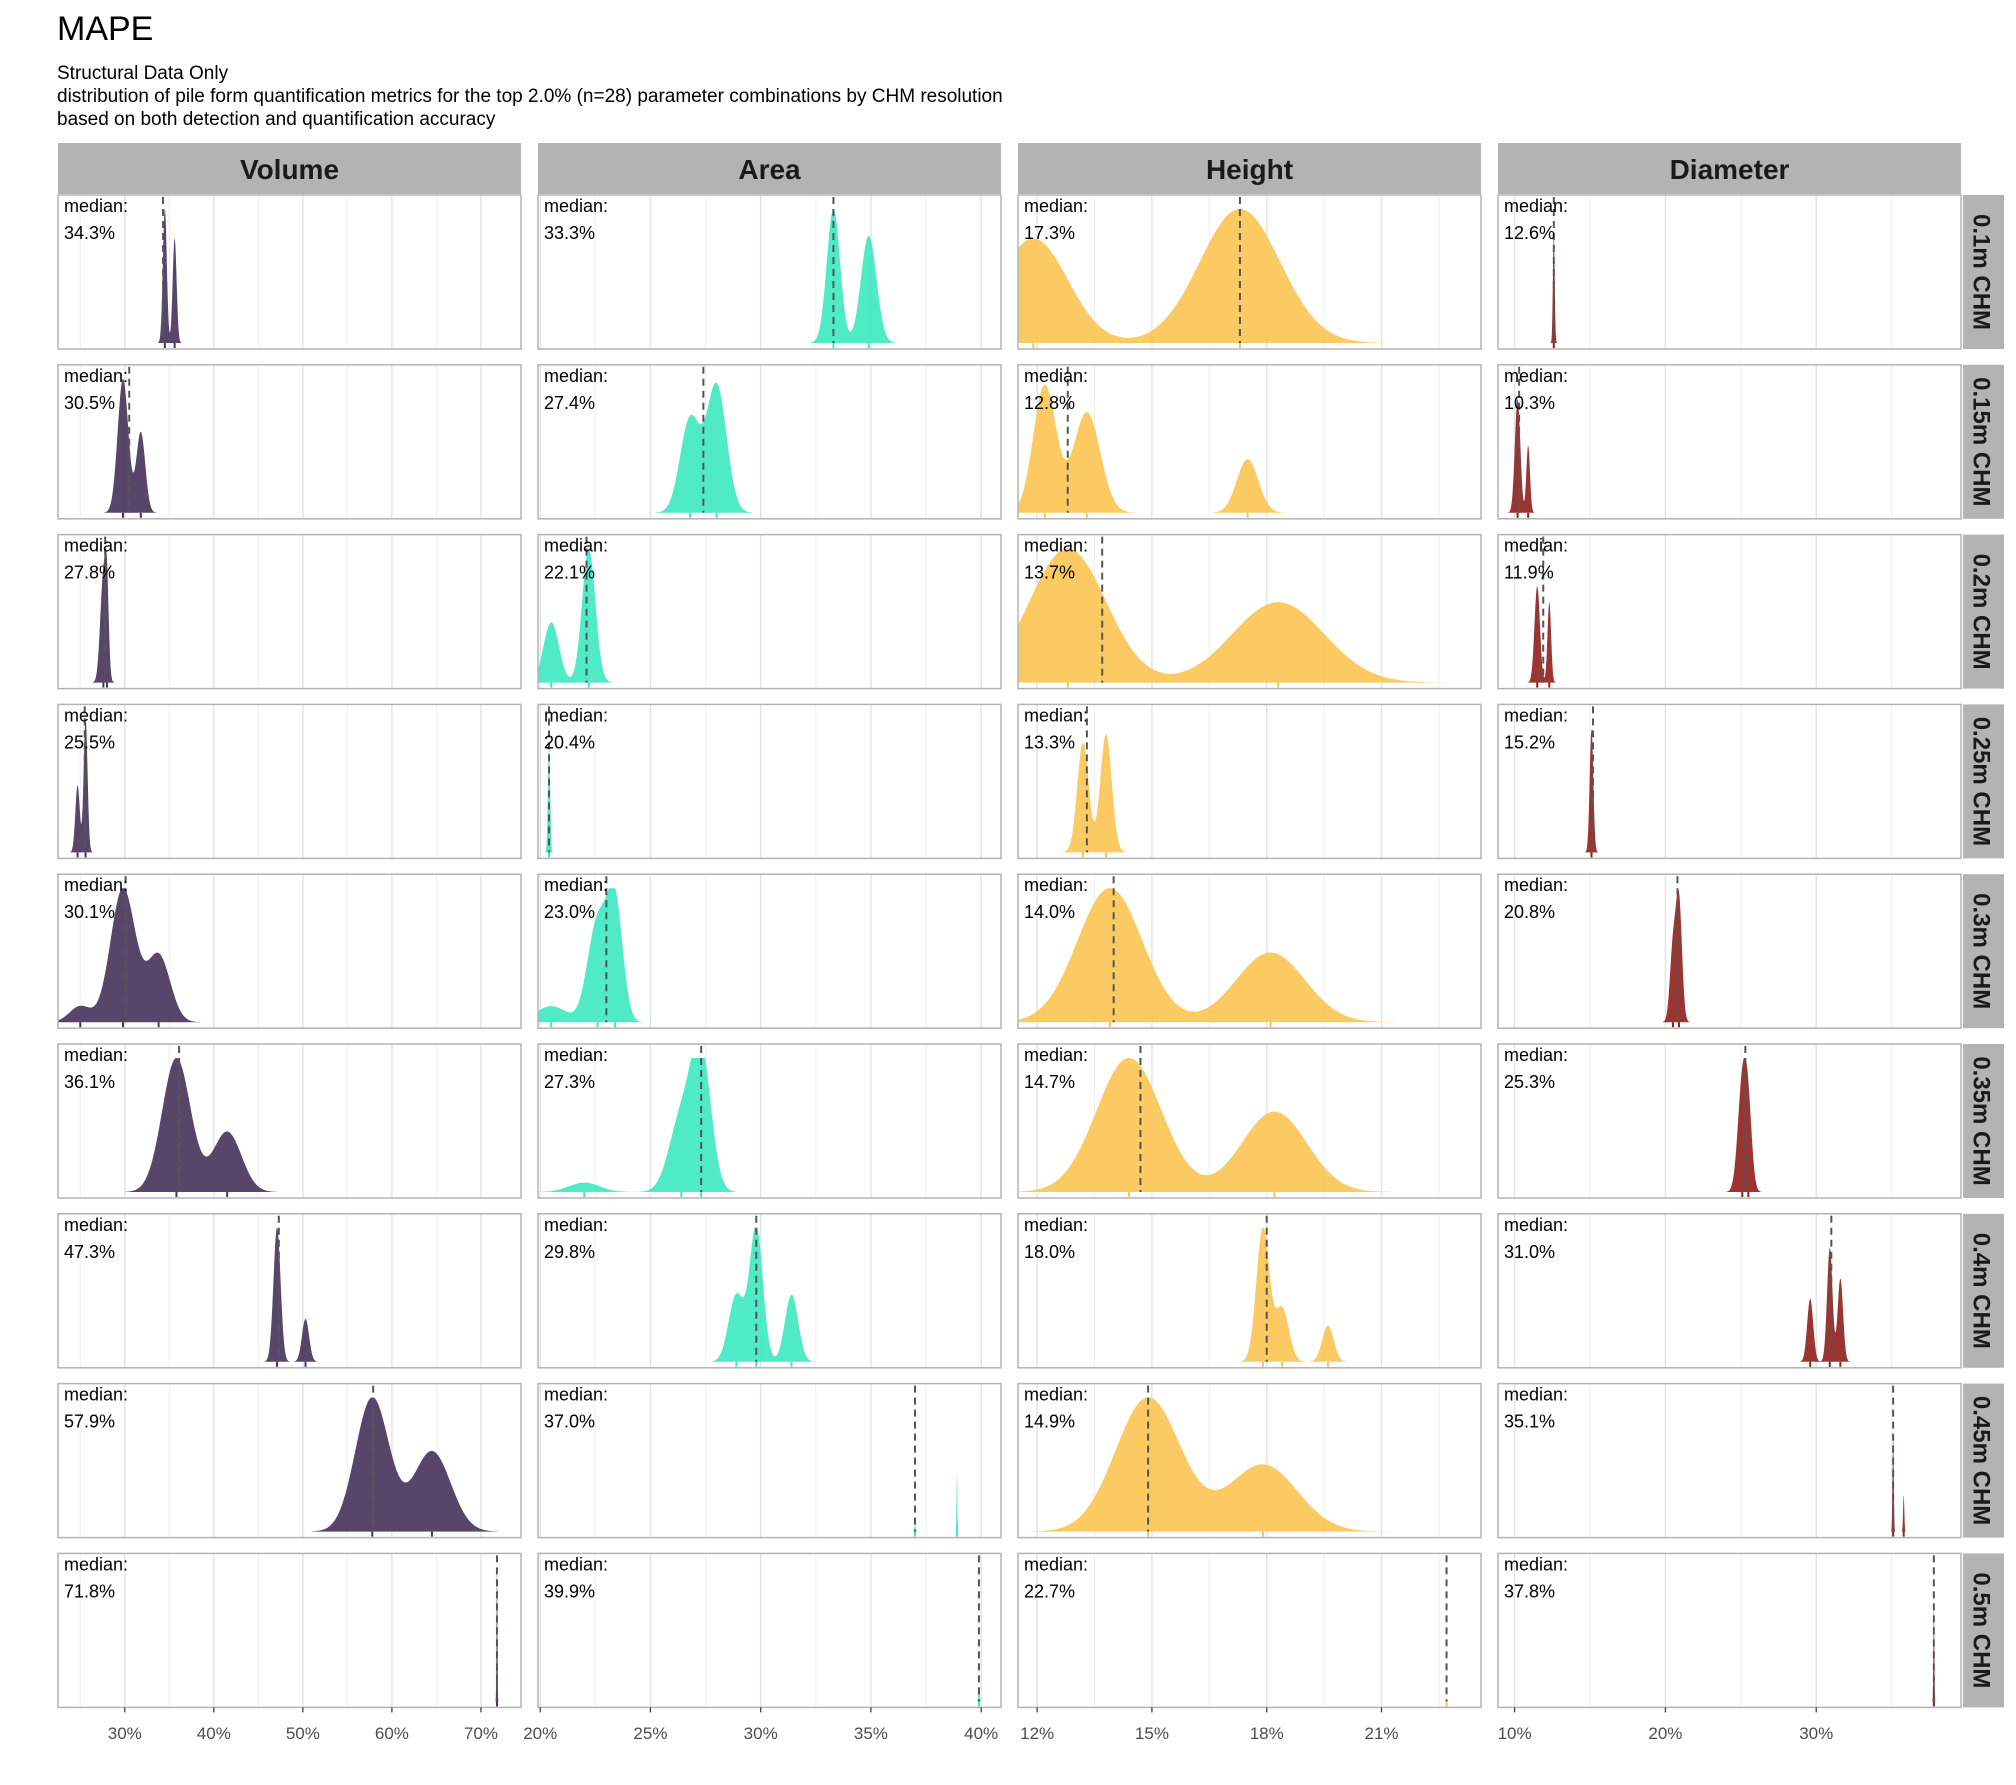  I want to click on median-label-value: 20.8%, so click(1529, 912).